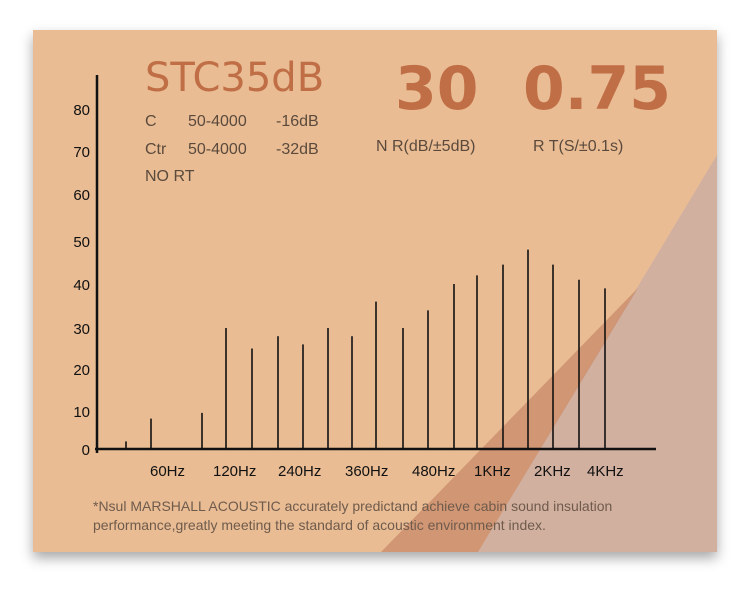  What do you see at coordinates (297, 121) in the screenshot?
I see `info-row-c-value: -16dB` at bounding box center [297, 121].